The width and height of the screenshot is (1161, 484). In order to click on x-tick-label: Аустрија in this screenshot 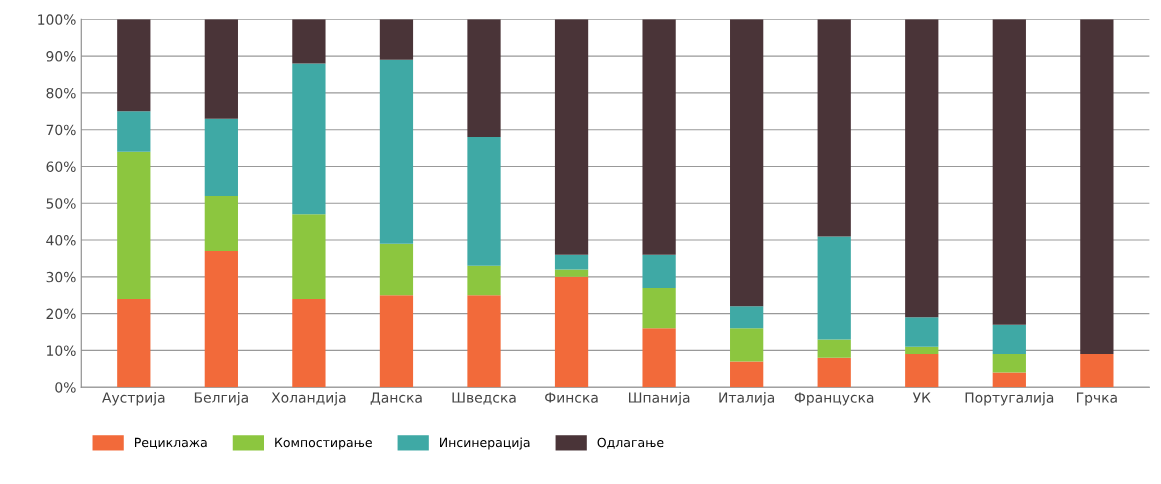, I will do `click(133, 399)`.